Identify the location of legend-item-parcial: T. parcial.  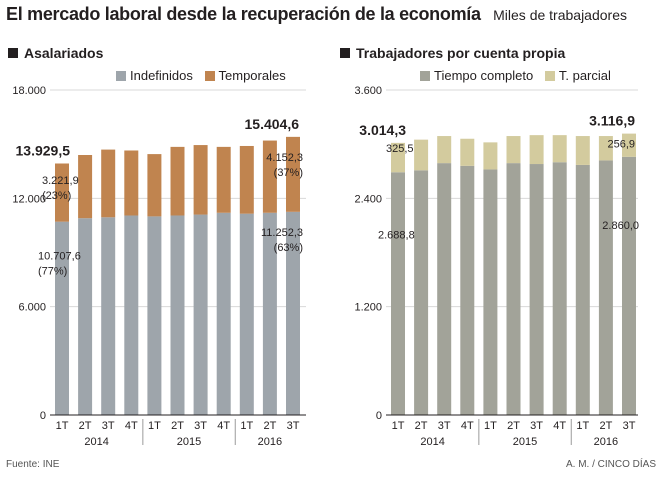
(577, 75).